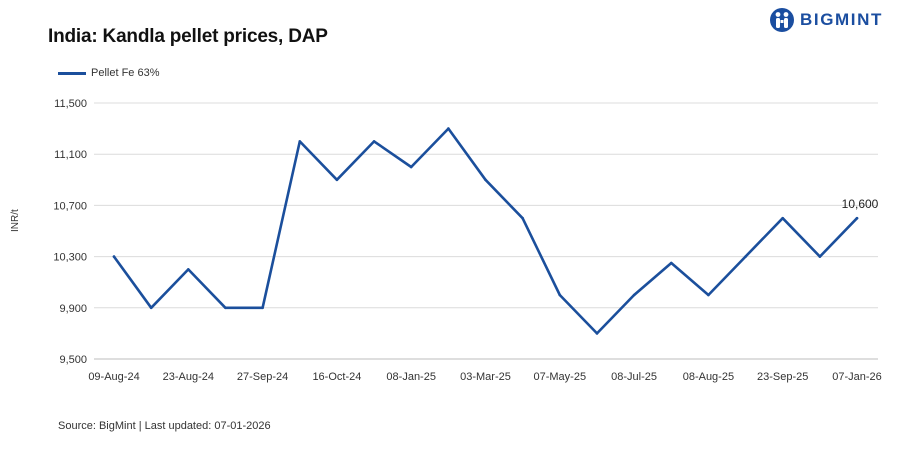  I want to click on x-tick-label: 08-Aug-25, so click(708, 377).